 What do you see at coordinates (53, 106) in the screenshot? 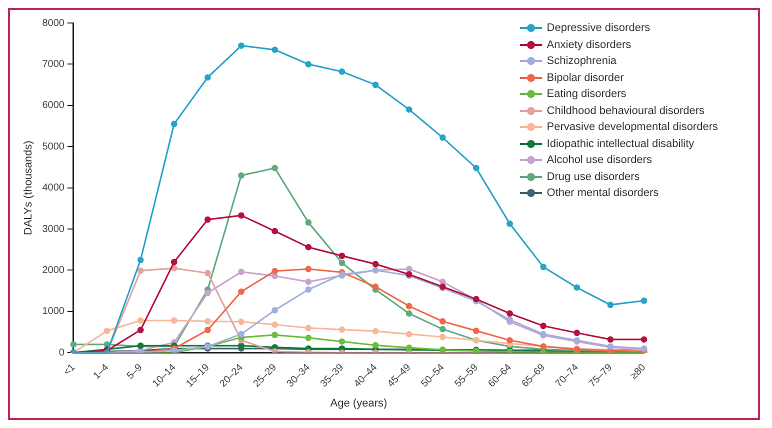
I see `y-tick-label: 6000` at bounding box center [53, 106].